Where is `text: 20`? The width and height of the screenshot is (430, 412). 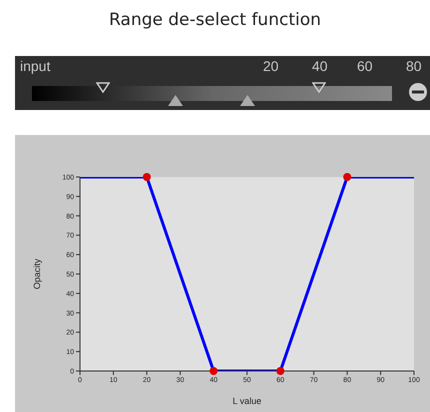 text: 20 is located at coordinates (271, 66).